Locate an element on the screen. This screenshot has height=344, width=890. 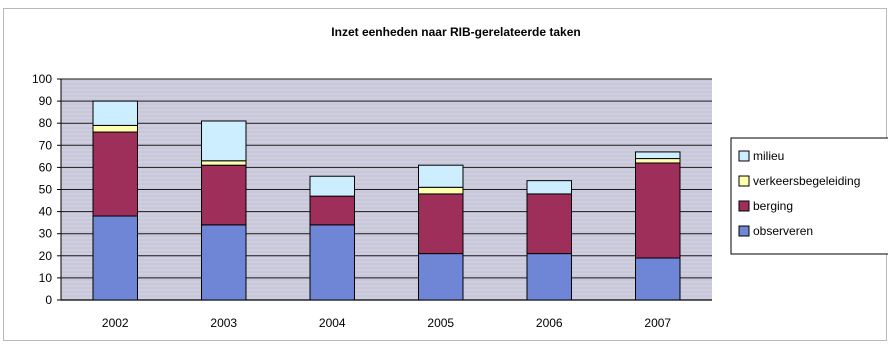
bar-segment-observeren-2004 is located at coordinates (332, 262).